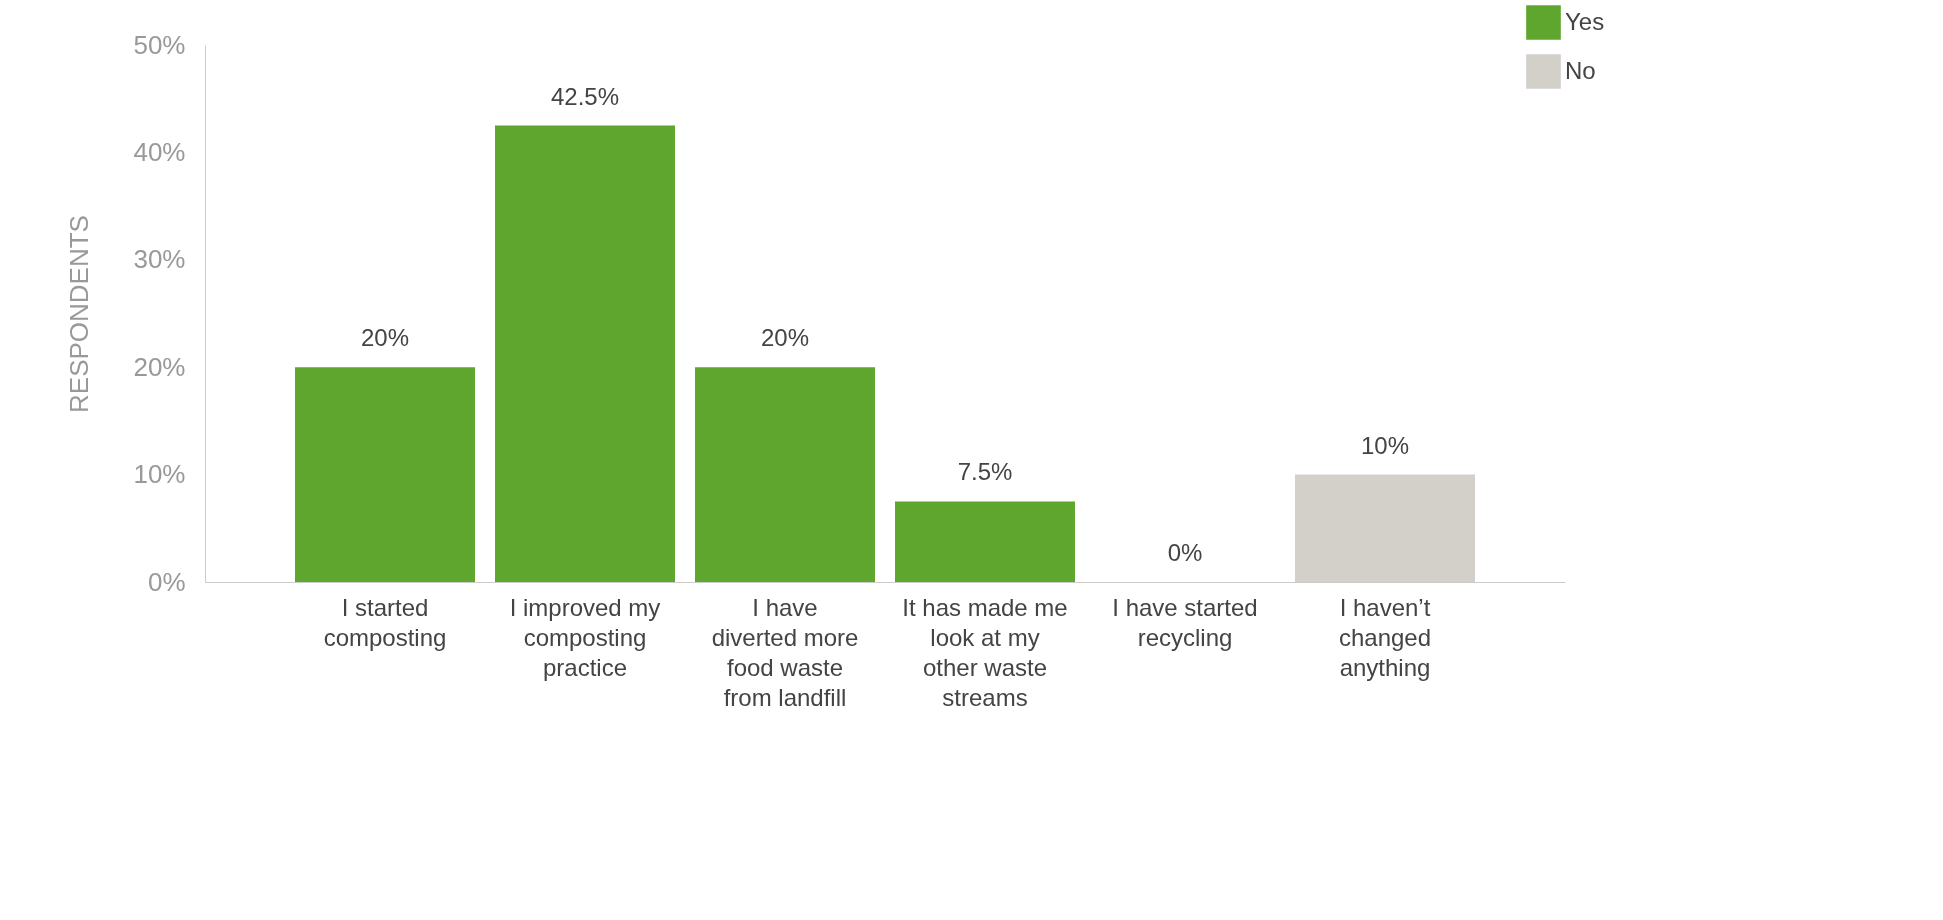  I want to click on data-label: 42.5%, so click(585, 96).